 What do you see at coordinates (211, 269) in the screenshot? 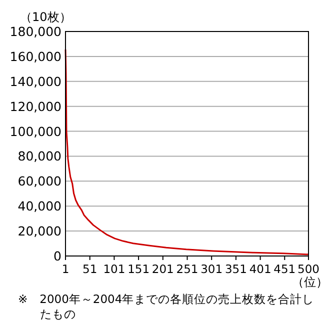
I see `x-tick-label: 301` at bounding box center [211, 269].